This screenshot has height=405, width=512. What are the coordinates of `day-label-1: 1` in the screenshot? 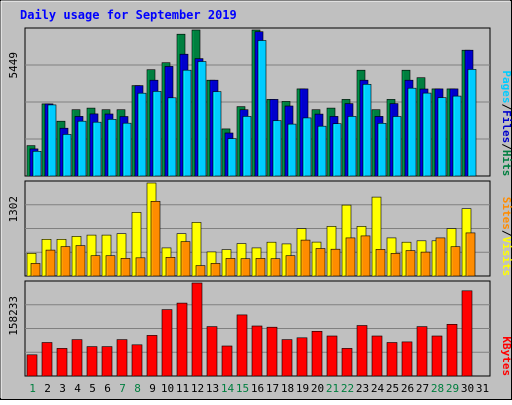 It's located at (32, 388).